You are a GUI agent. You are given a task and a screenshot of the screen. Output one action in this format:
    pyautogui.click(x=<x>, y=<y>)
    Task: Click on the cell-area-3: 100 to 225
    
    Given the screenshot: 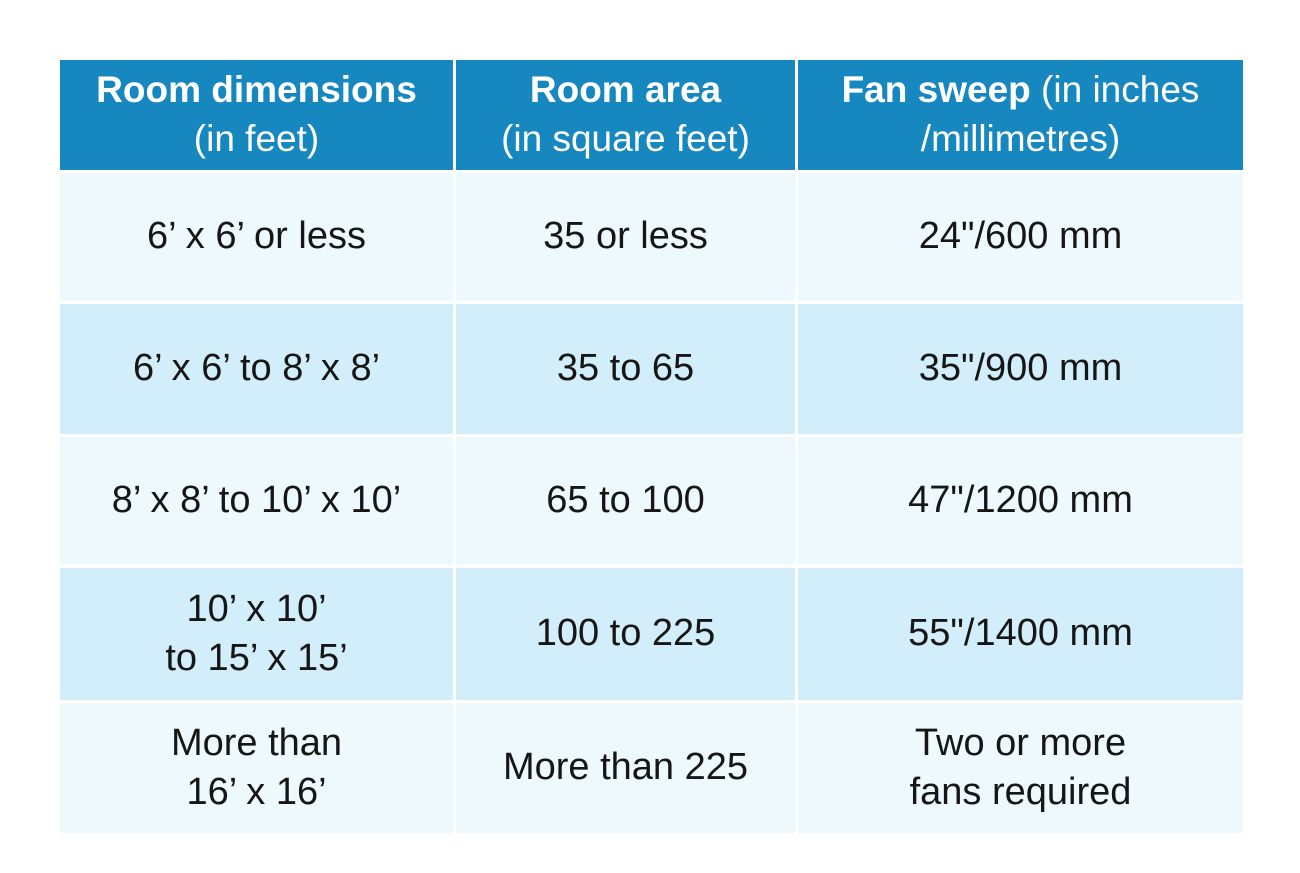 What is the action you would take?
    pyautogui.click(x=625, y=634)
    